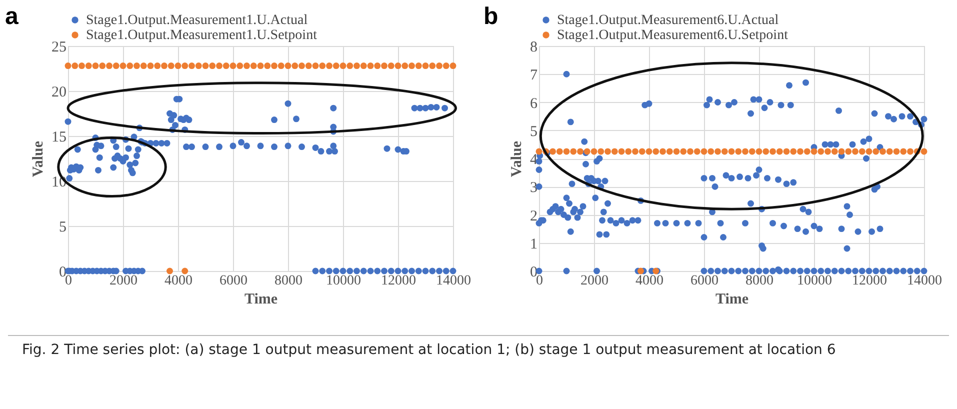  Describe the element at coordinates (534, 48) in the screenshot. I see `y-tick-label: 8` at that location.